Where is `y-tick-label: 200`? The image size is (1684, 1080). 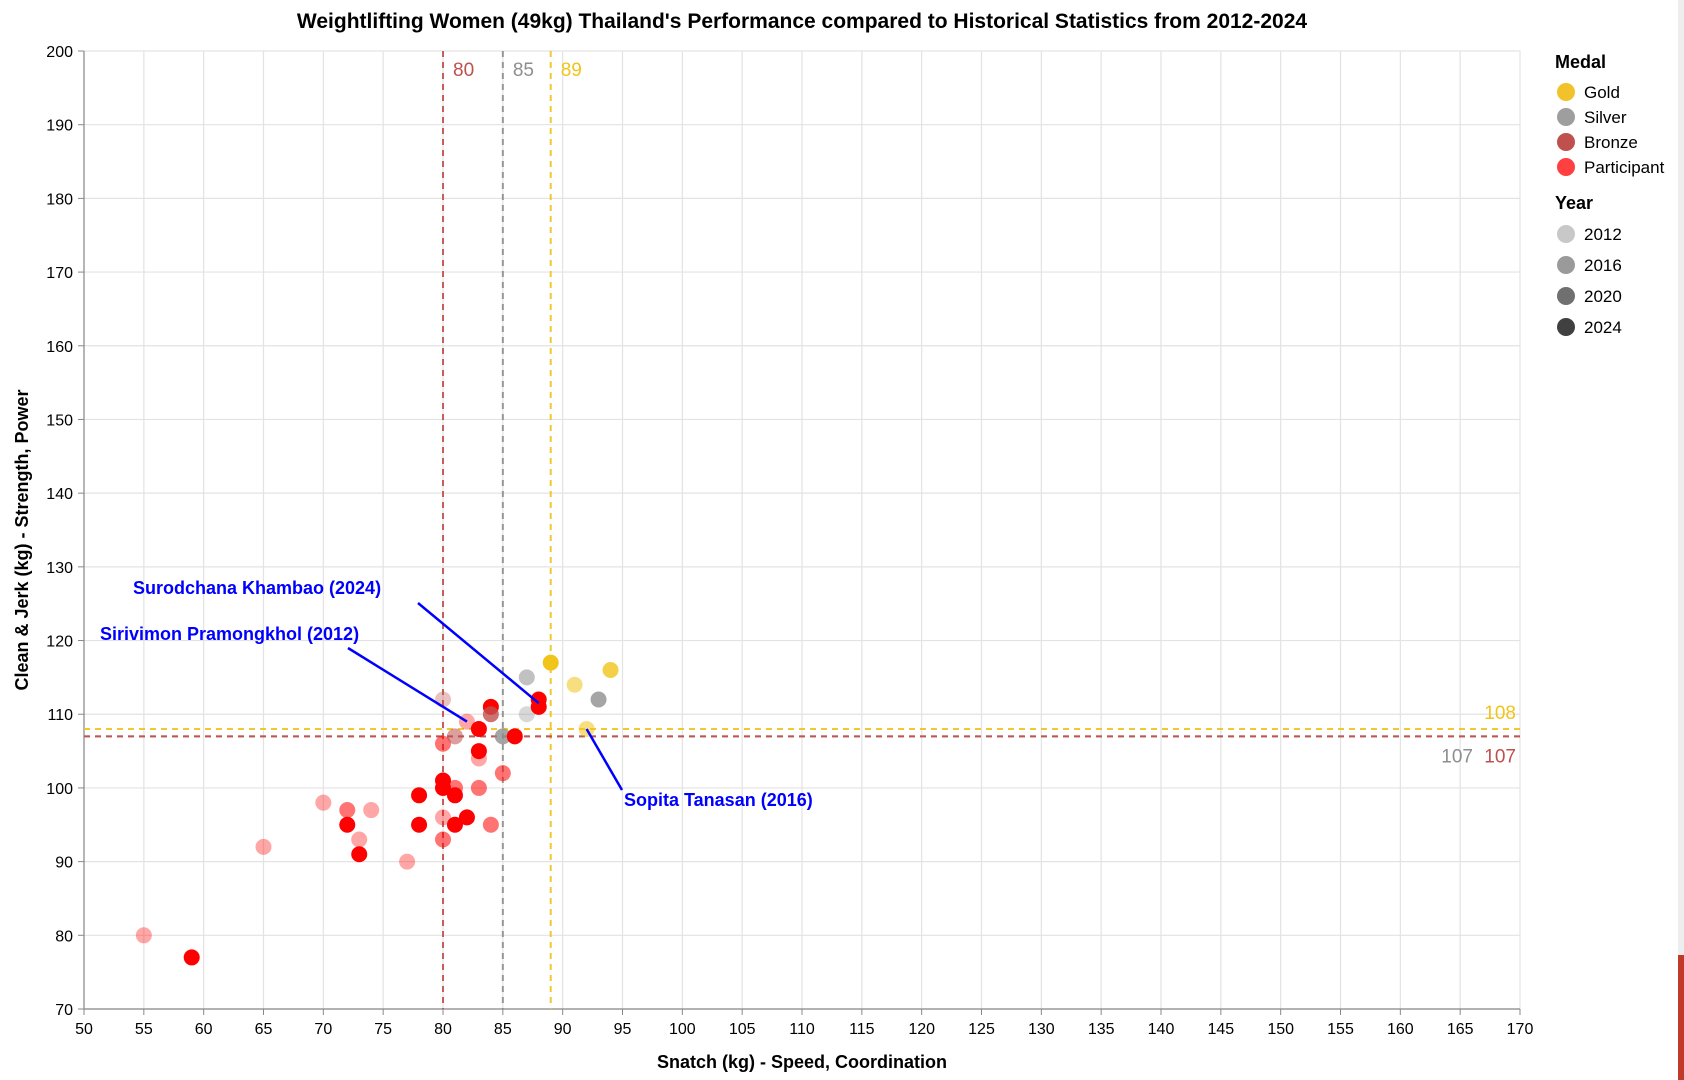 y-tick-label: 200 is located at coordinates (59, 52).